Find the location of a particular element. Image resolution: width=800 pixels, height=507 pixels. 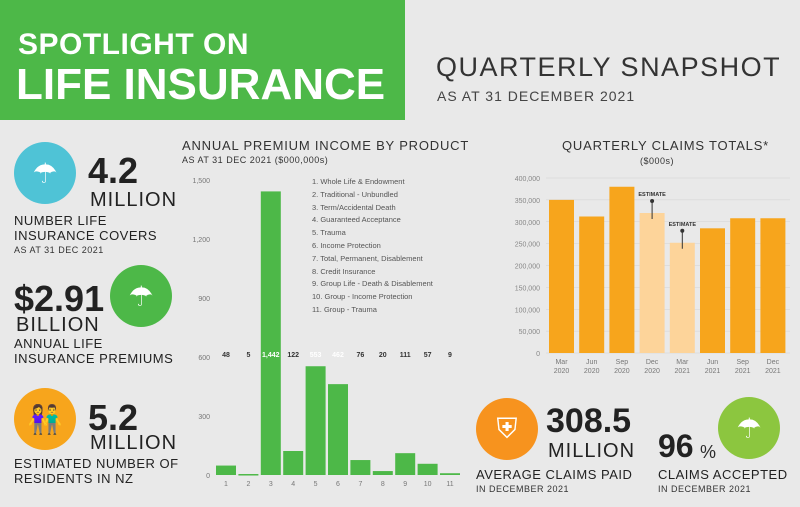

legend-item: 8. Credit Insurance is located at coordinates (344, 271).